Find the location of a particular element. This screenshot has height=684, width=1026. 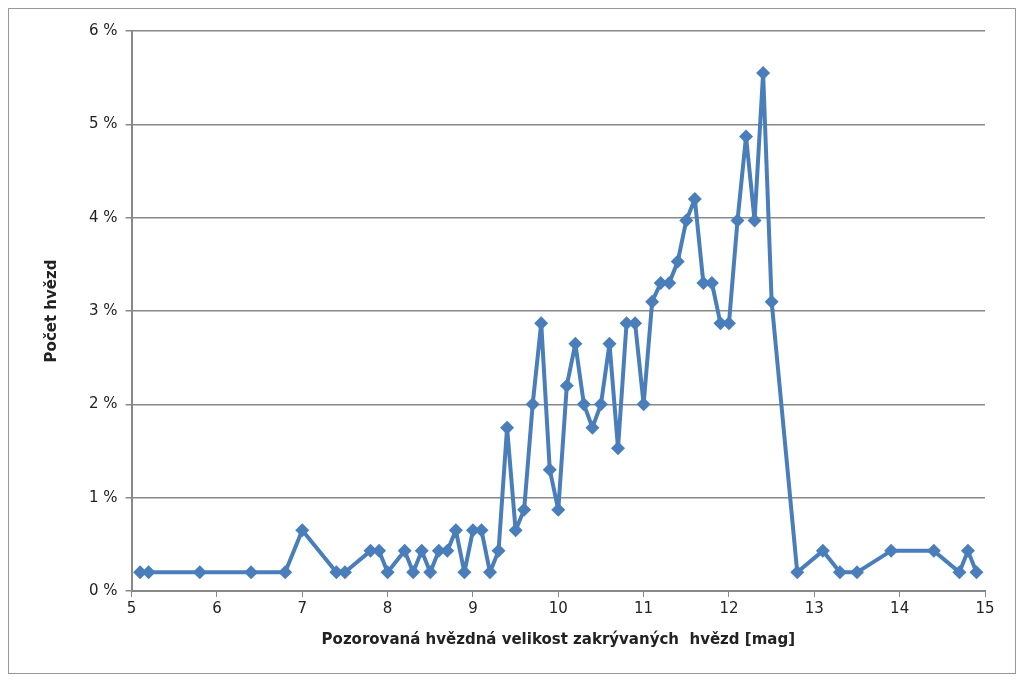

y-axis-title: Počet hvězd is located at coordinates (50, 311).